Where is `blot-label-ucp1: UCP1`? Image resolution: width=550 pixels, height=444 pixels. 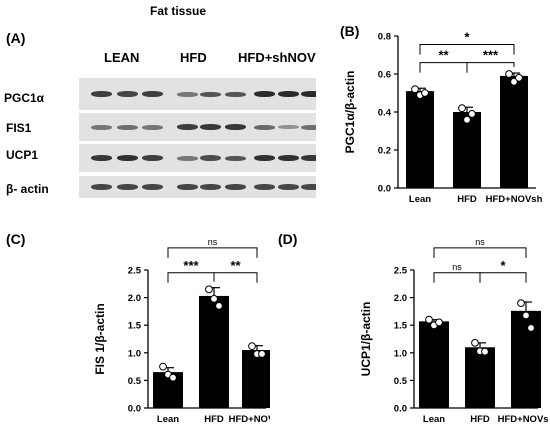
blot-label-ucp1: UCP1 is located at coordinates (22, 155).